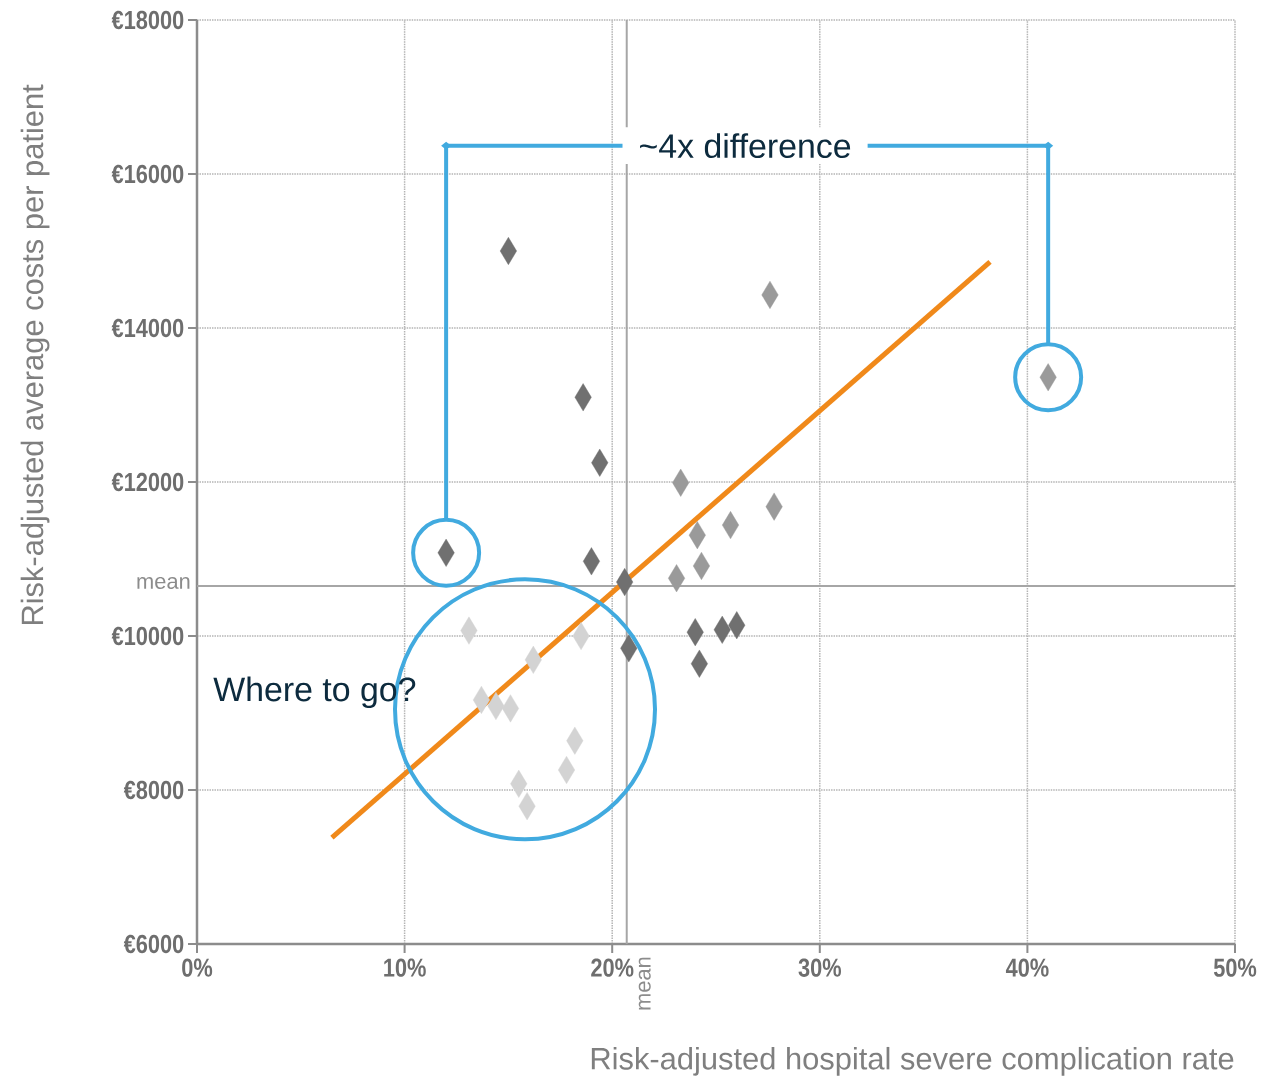 This screenshot has height=1082, width=1266. Describe the element at coordinates (819, 967) in the screenshot. I see `x-tick-label: 30%` at that location.